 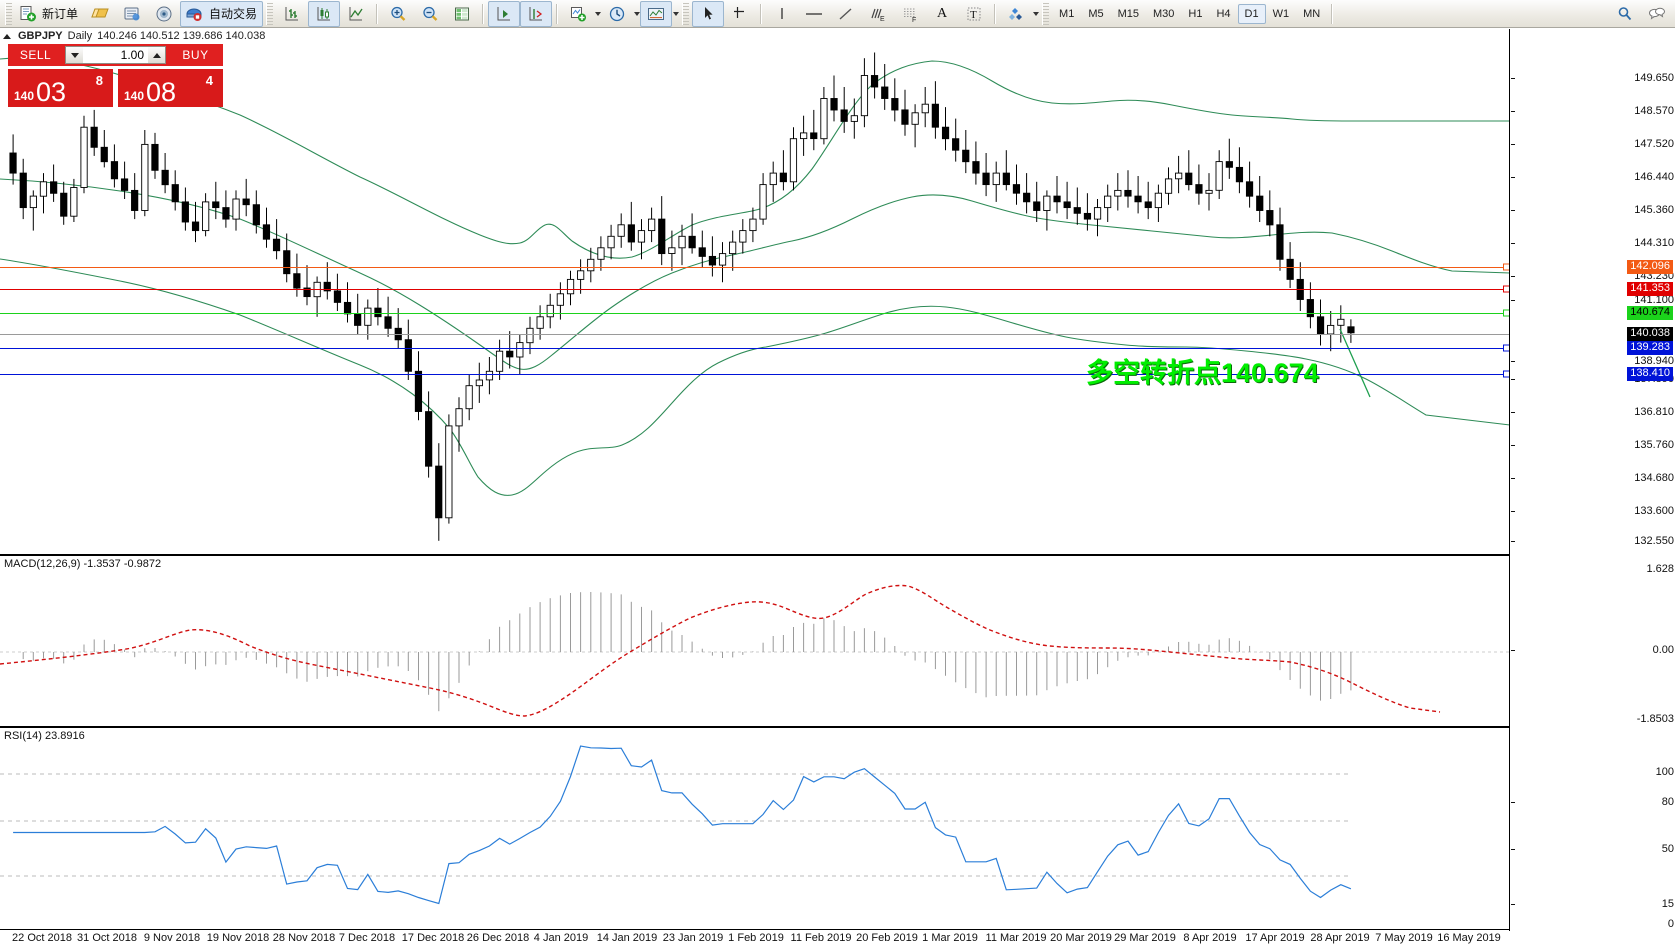 I want to click on volume-increment-button, so click(x=157, y=55).